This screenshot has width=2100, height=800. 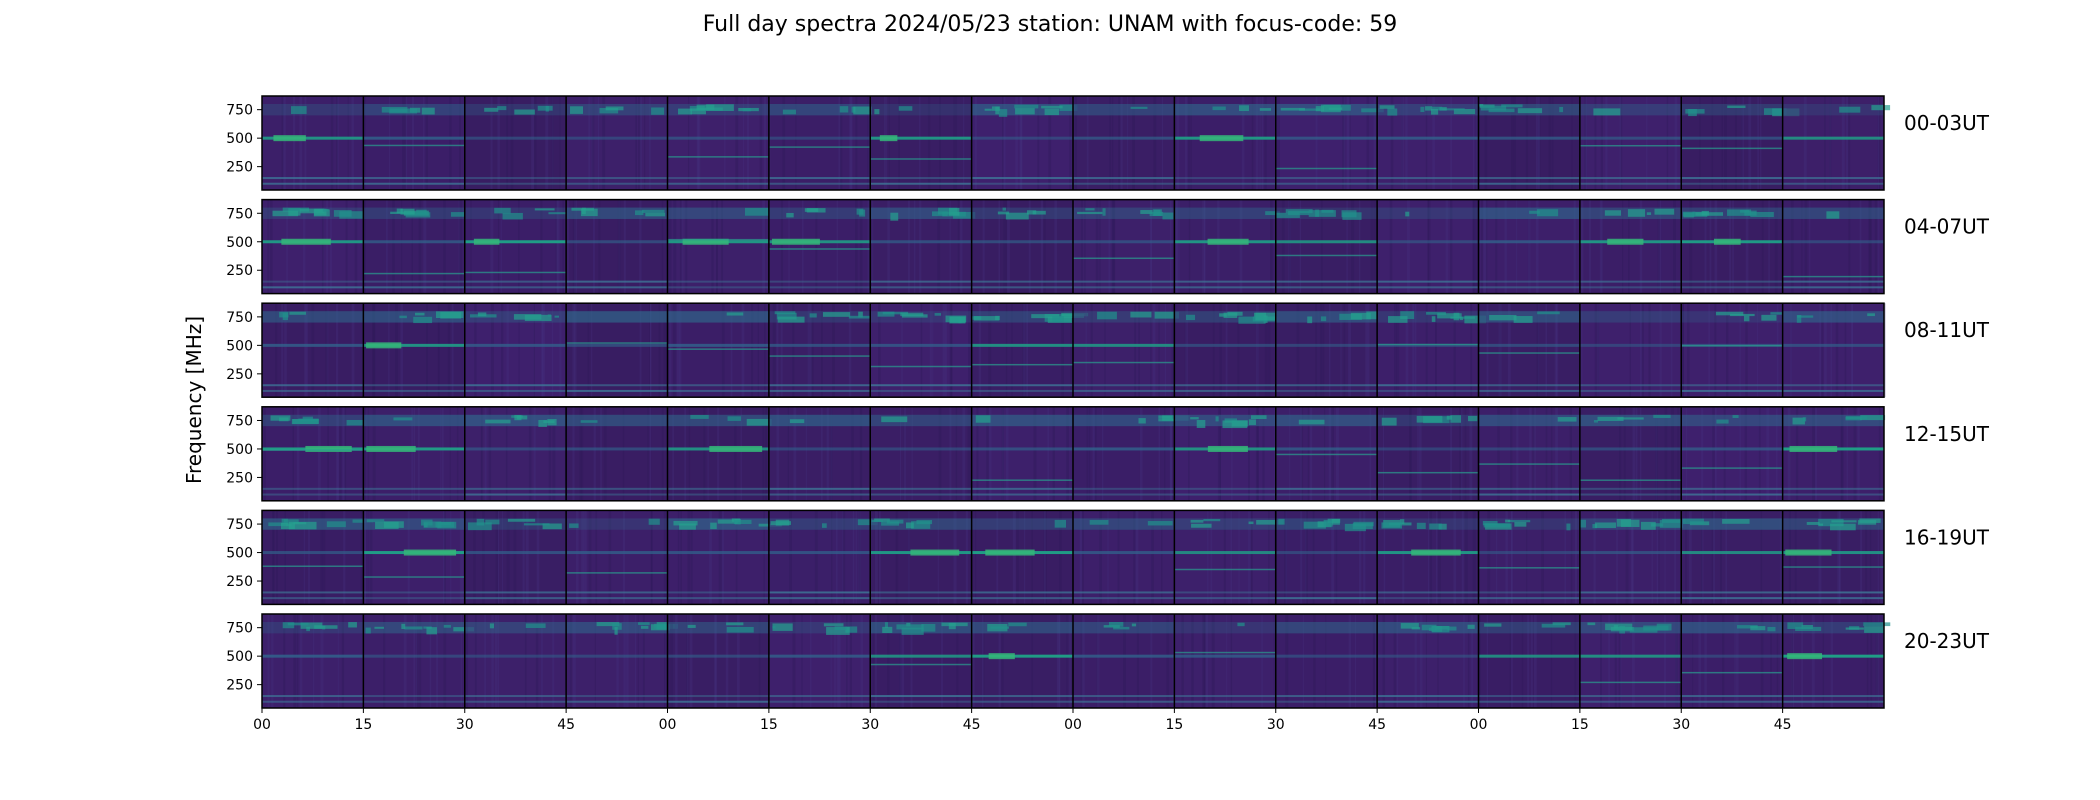 I want to click on x-tick-label: 15, so click(x=769, y=725).